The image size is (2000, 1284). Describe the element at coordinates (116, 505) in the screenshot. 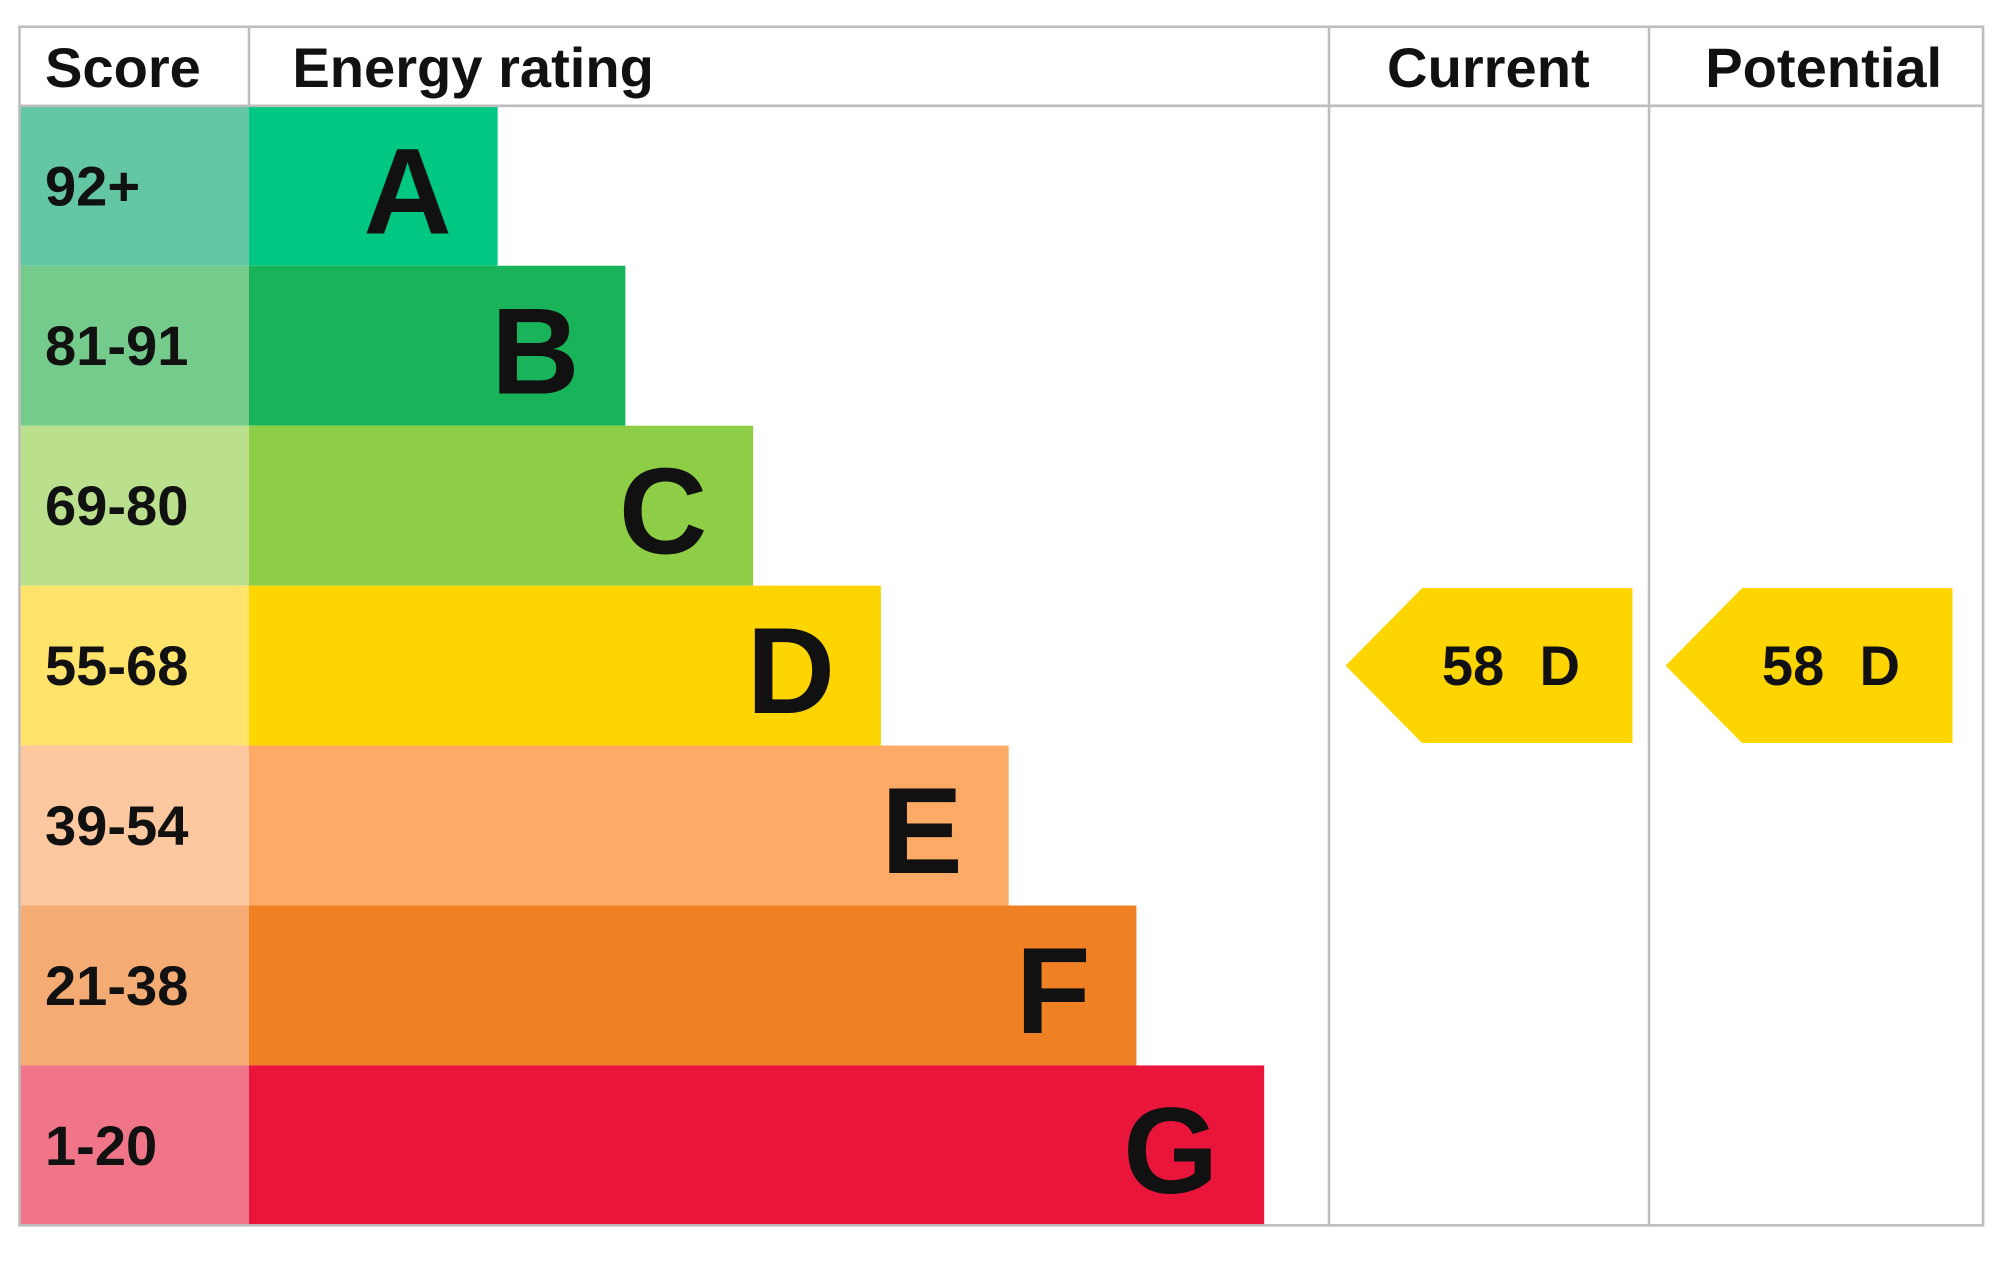

I see `score-label: 69-80` at that location.